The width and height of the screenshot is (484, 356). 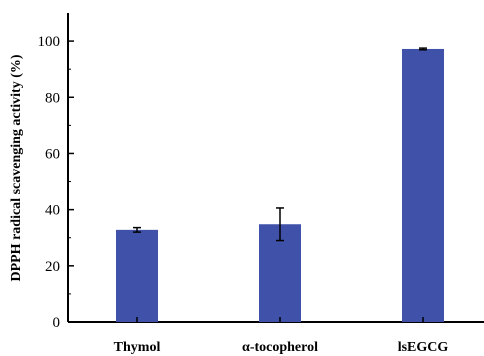 What do you see at coordinates (52, 98) in the screenshot?
I see `y-tick-label: 80` at bounding box center [52, 98].